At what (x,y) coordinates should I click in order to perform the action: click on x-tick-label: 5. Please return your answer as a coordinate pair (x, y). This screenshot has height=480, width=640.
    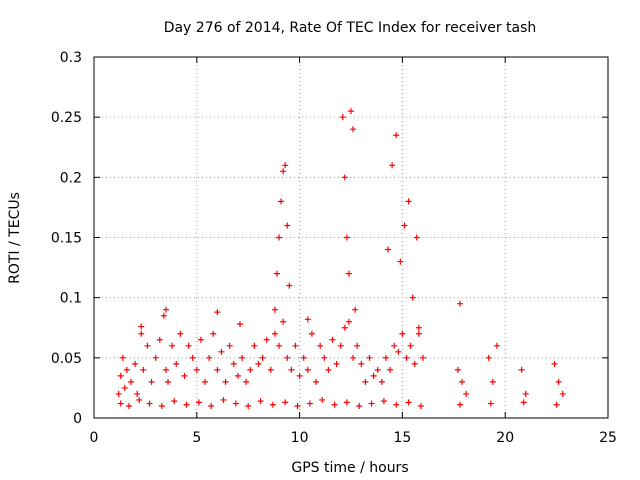
    Looking at the image, I should click on (196, 438).